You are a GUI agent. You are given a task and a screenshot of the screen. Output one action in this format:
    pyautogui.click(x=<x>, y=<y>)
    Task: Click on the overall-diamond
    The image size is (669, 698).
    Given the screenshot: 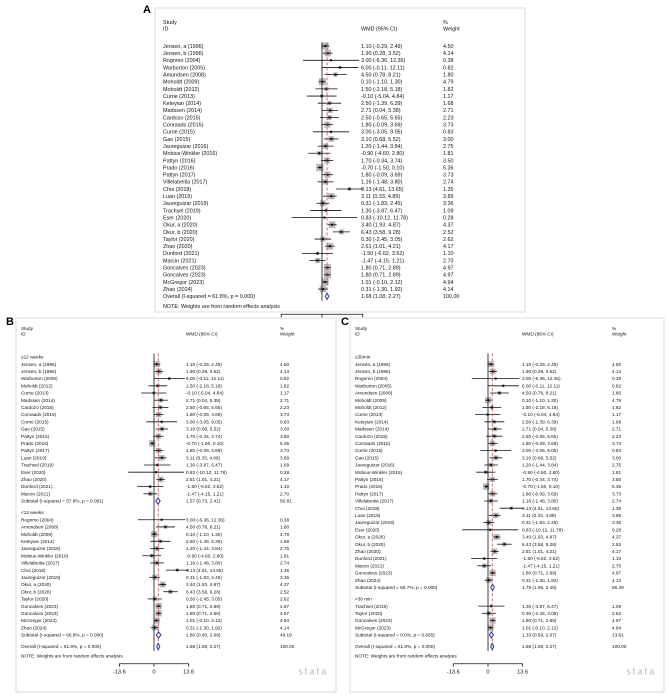 What is the action you would take?
    pyautogui.click(x=492, y=646)
    